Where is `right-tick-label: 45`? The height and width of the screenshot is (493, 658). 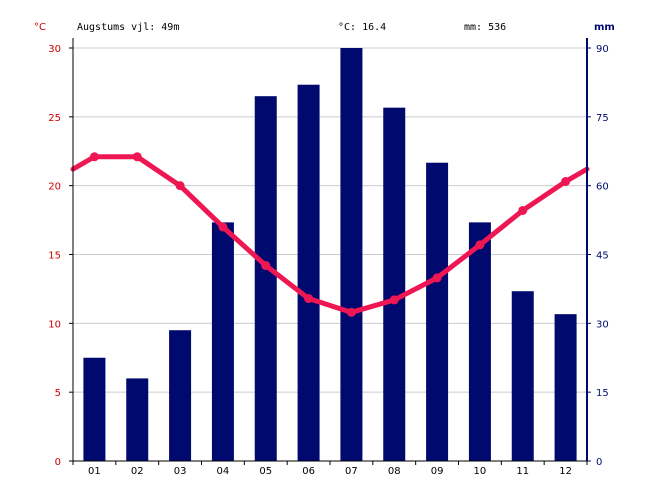 right-tick-label: 45 is located at coordinates (602, 256).